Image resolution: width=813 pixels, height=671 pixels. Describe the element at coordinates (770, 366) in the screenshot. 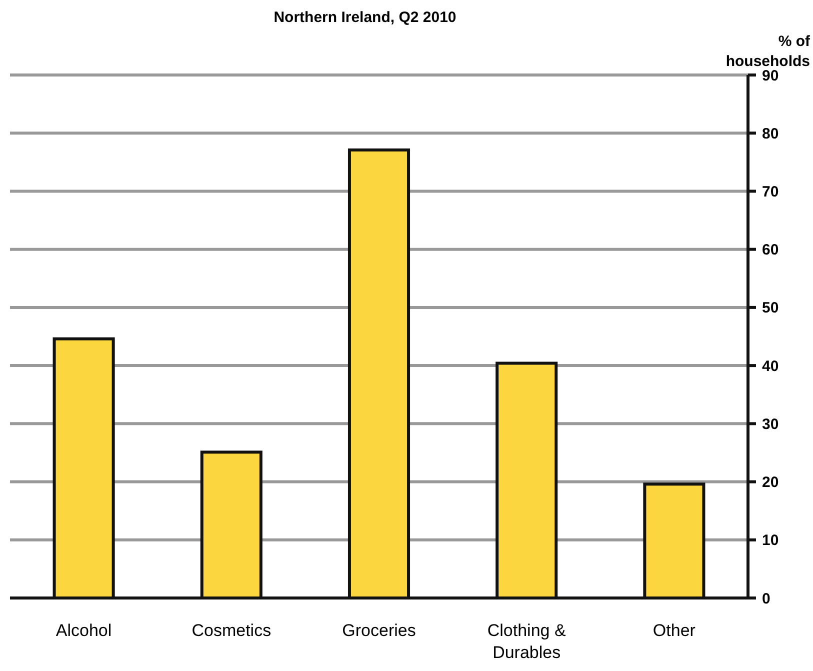

I see `y-tick-label: 40` at that location.